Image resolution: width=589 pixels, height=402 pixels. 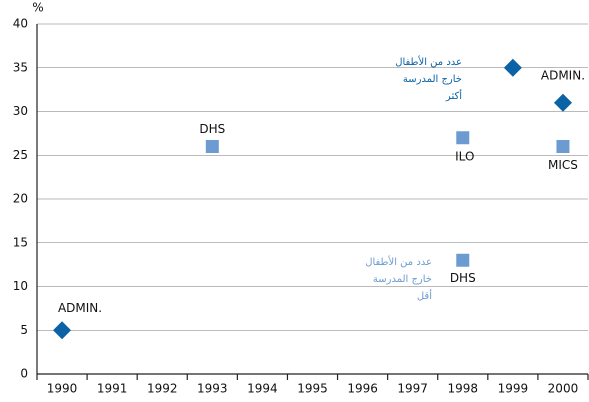 I want to click on x-tick-label: 1992, so click(x=162, y=389).